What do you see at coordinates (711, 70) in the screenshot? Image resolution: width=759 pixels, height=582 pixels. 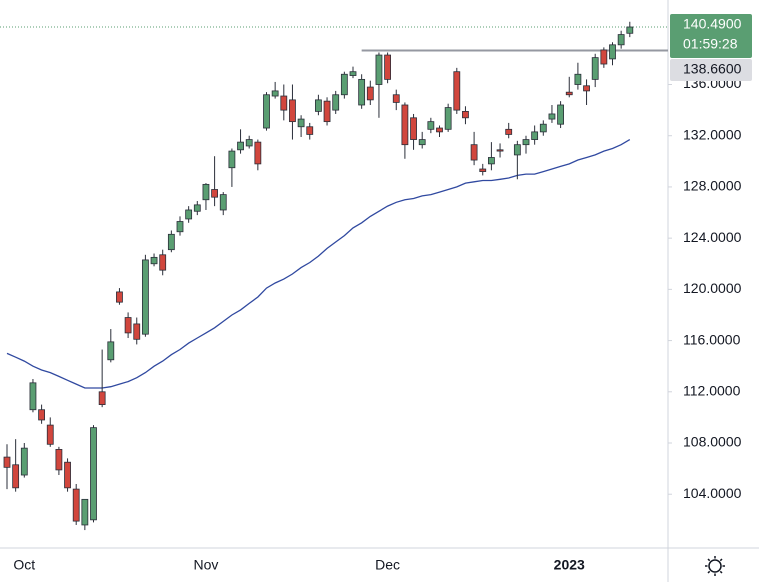 I see `level-price-box` at bounding box center [711, 70].